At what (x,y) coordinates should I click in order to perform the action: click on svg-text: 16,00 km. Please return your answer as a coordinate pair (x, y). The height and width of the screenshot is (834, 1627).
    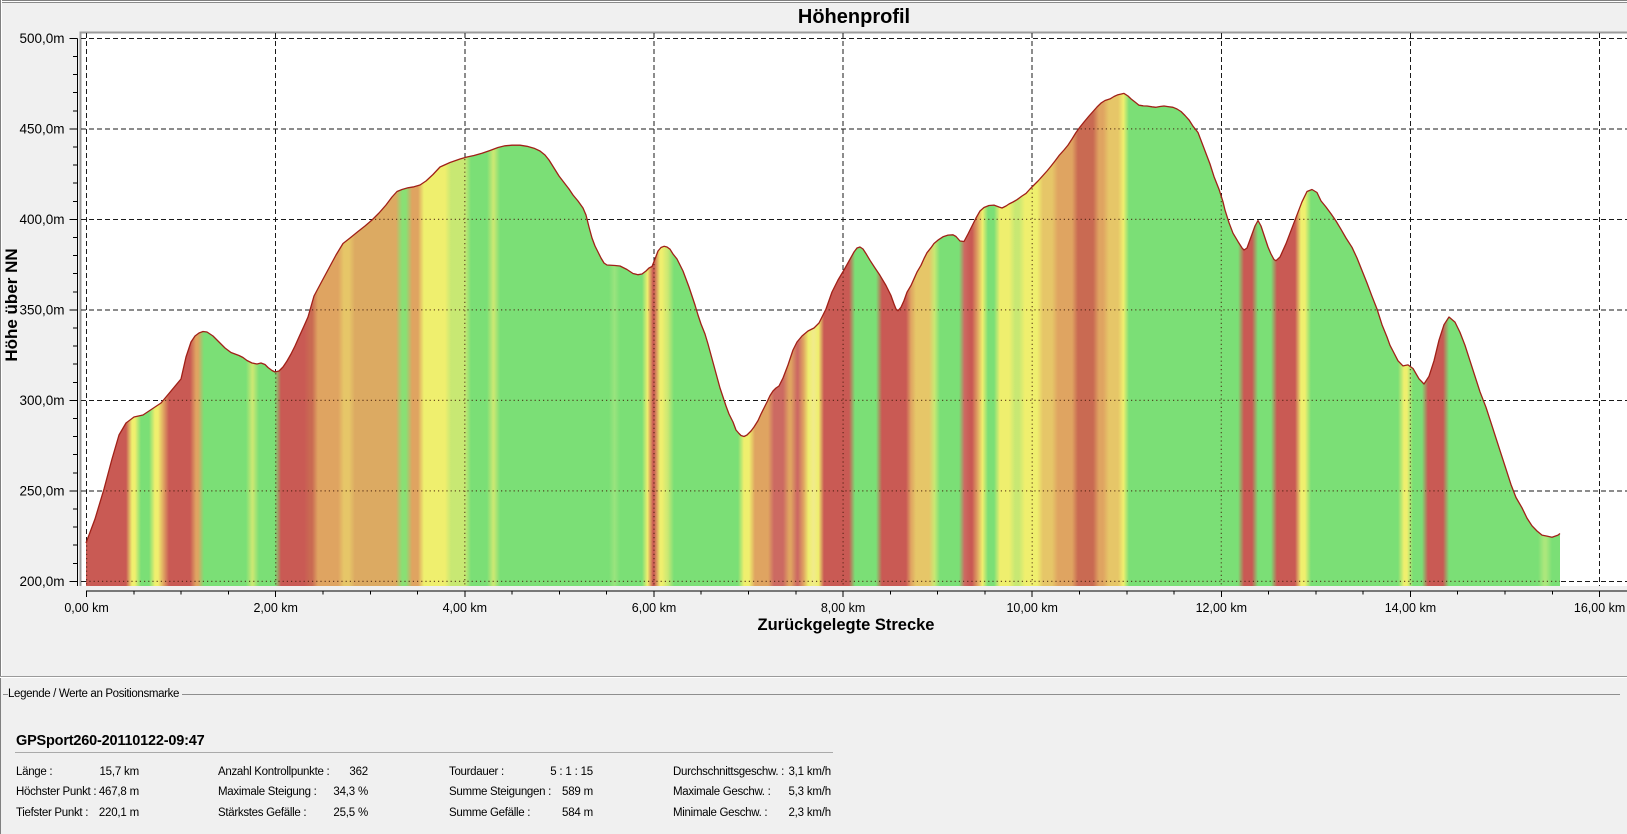
    Looking at the image, I should click on (1599, 608).